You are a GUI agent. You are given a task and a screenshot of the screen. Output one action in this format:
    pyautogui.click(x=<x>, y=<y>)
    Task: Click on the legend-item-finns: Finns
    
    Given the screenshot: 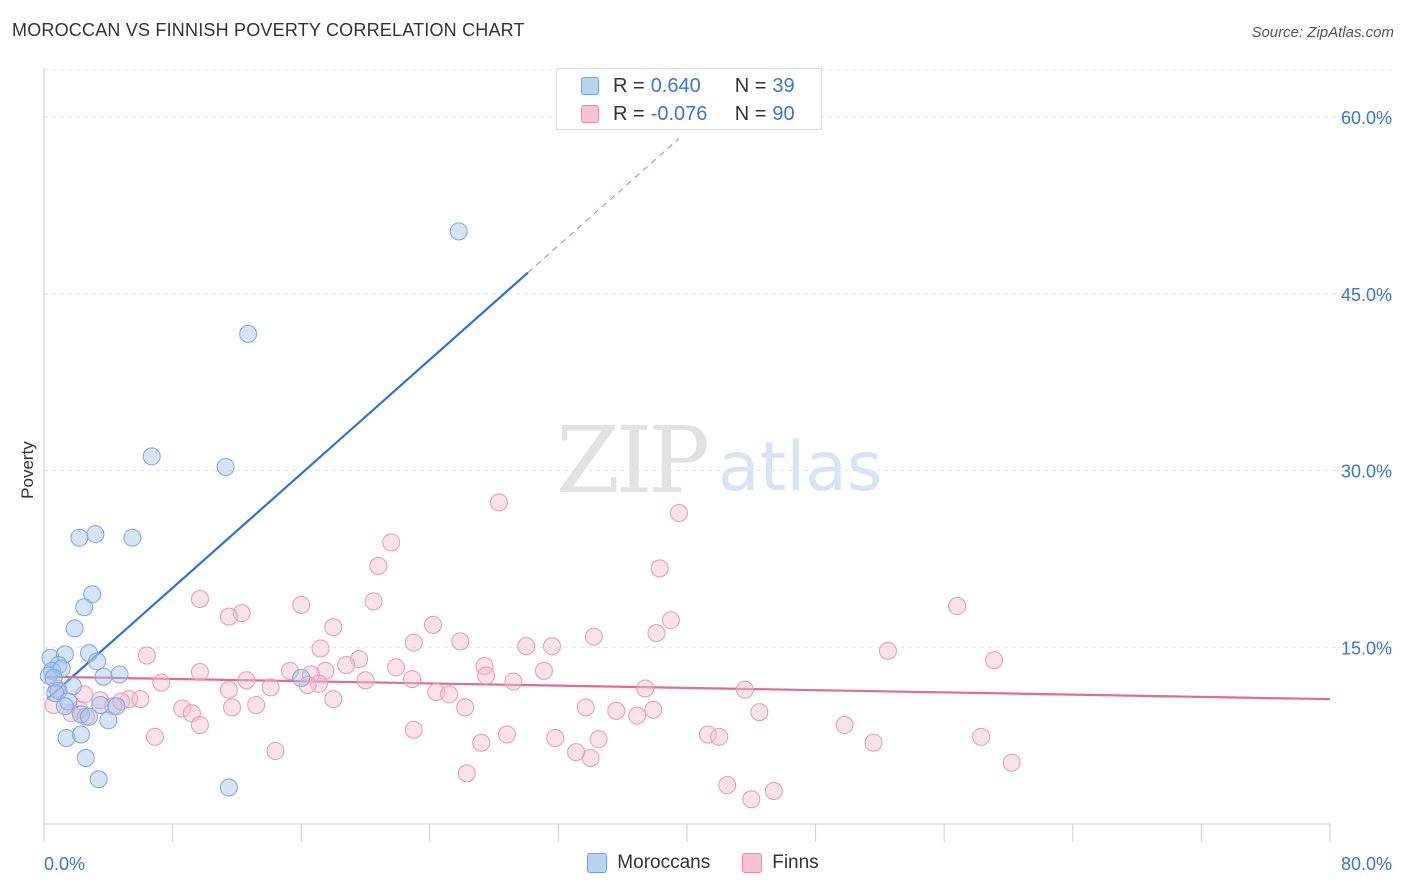 What is the action you would take?
    pyautogui.click(x=780, y=863)
    